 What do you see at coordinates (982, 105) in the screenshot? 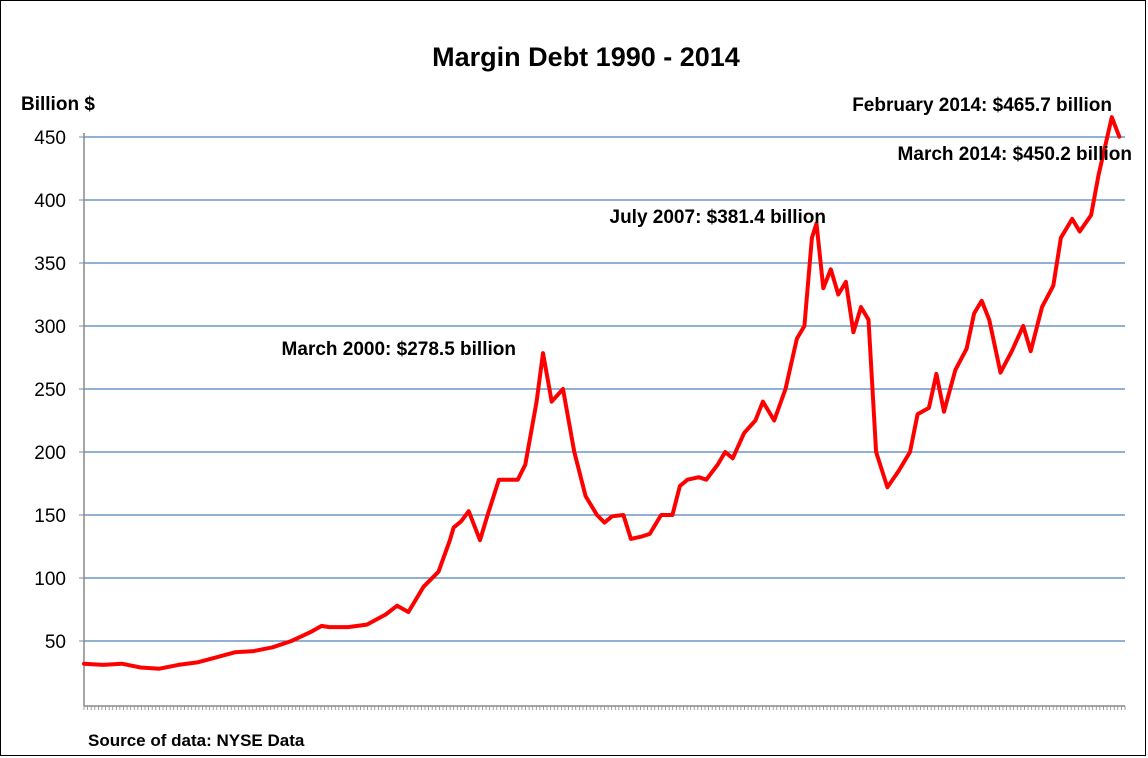
I see `annotation-february-2014: February 2014: $465.7 billion` at bounding box center [982, 105].